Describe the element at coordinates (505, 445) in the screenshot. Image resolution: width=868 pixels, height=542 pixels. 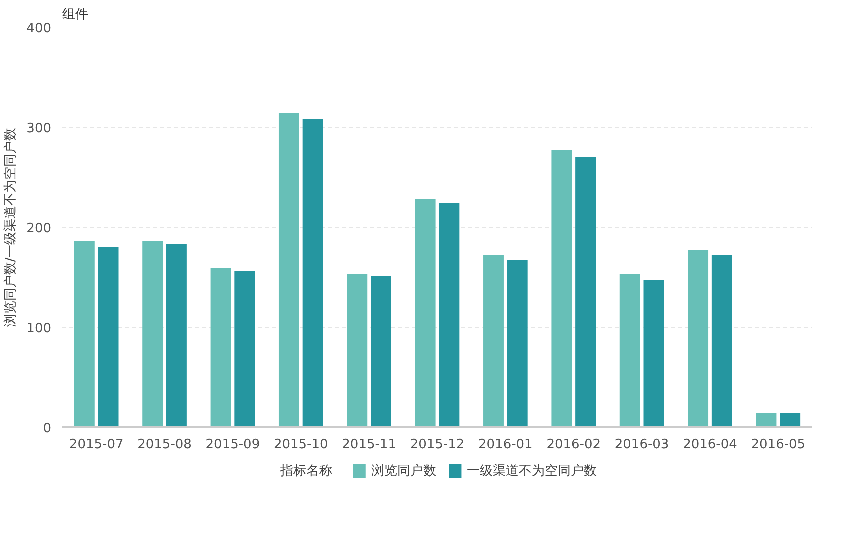
I see `x-tick-label: 2016-01` at that location.